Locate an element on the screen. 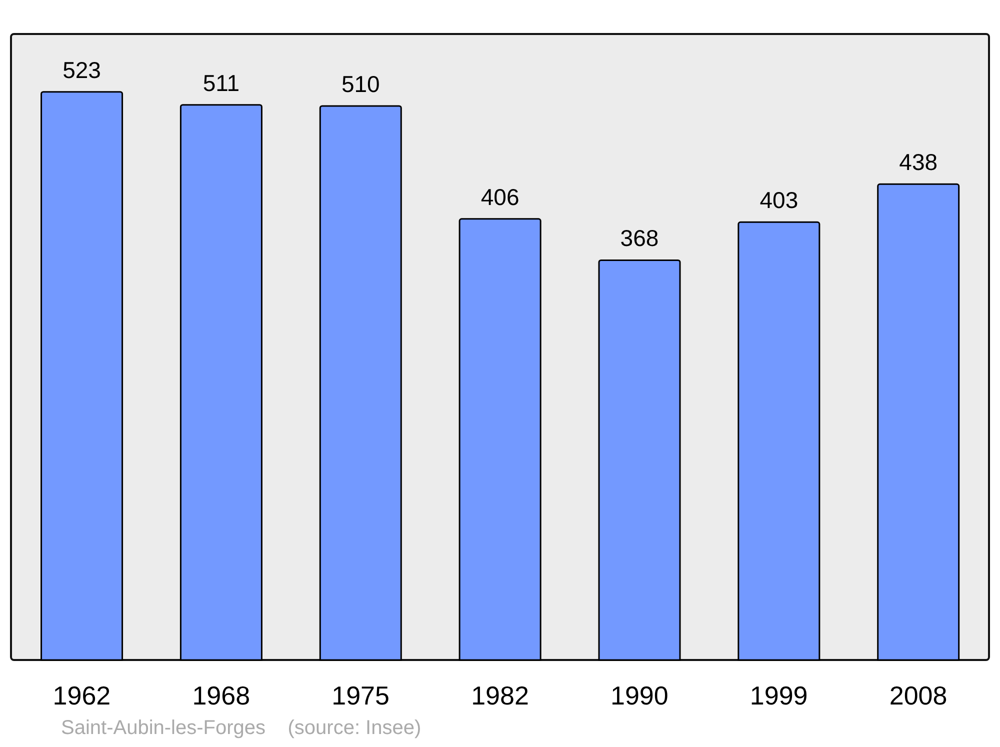  x-tick-label: 1982 is located at coordinates (500, 695).